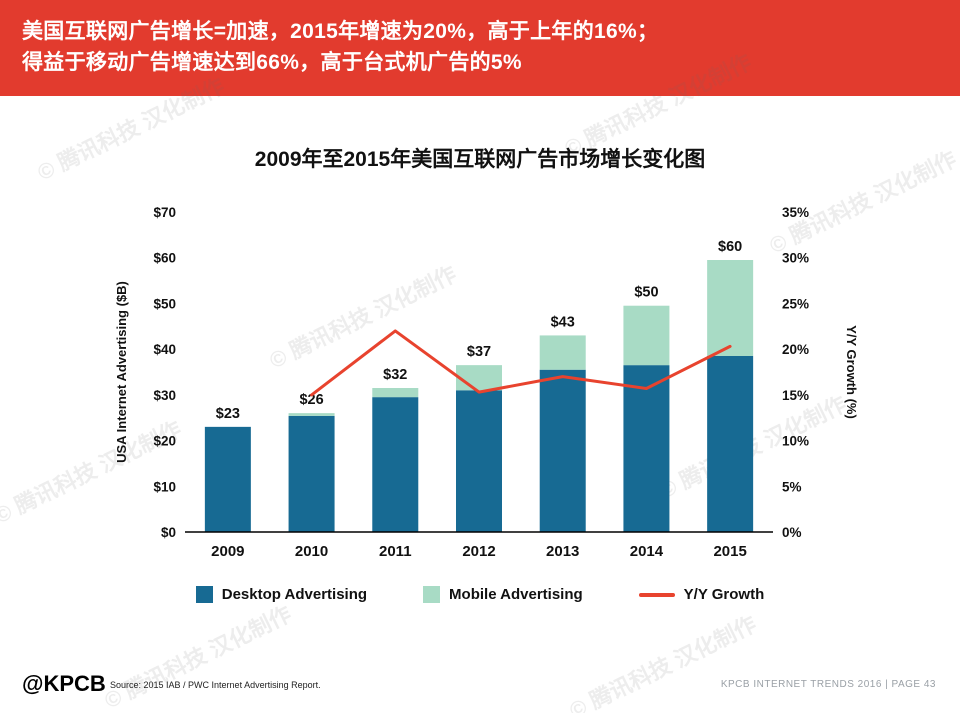 The image size is (960, 713). I want to click on left-axis-tick: $60, so click(164, 258).